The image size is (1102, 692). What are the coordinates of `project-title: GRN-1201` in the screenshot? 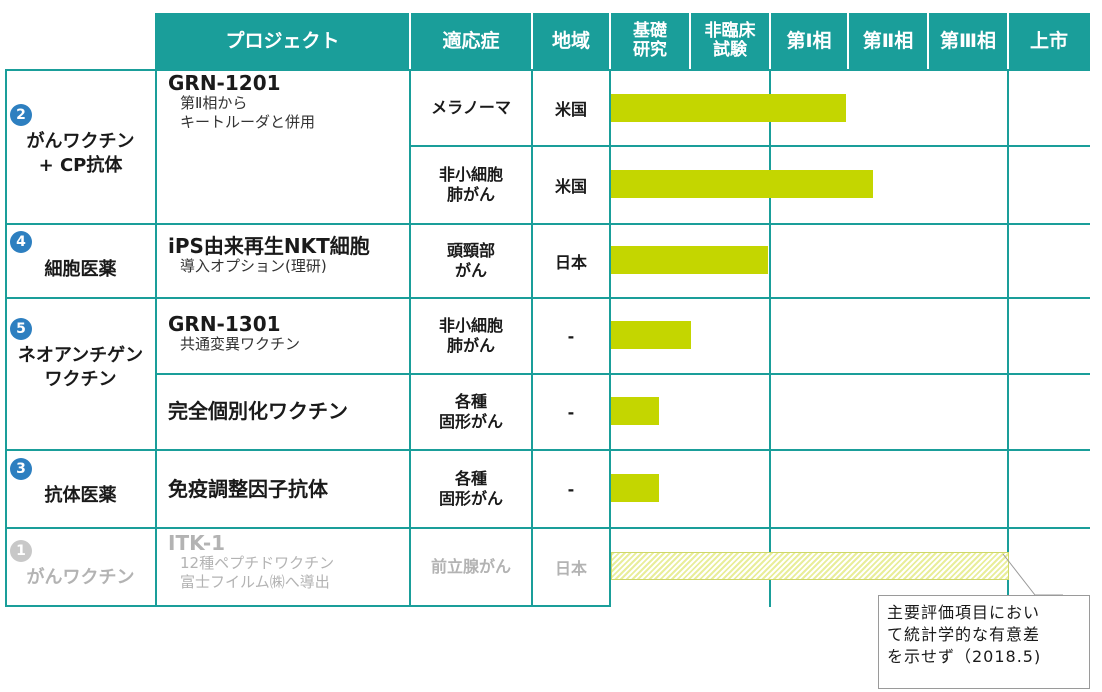 It's located at (224, 83).